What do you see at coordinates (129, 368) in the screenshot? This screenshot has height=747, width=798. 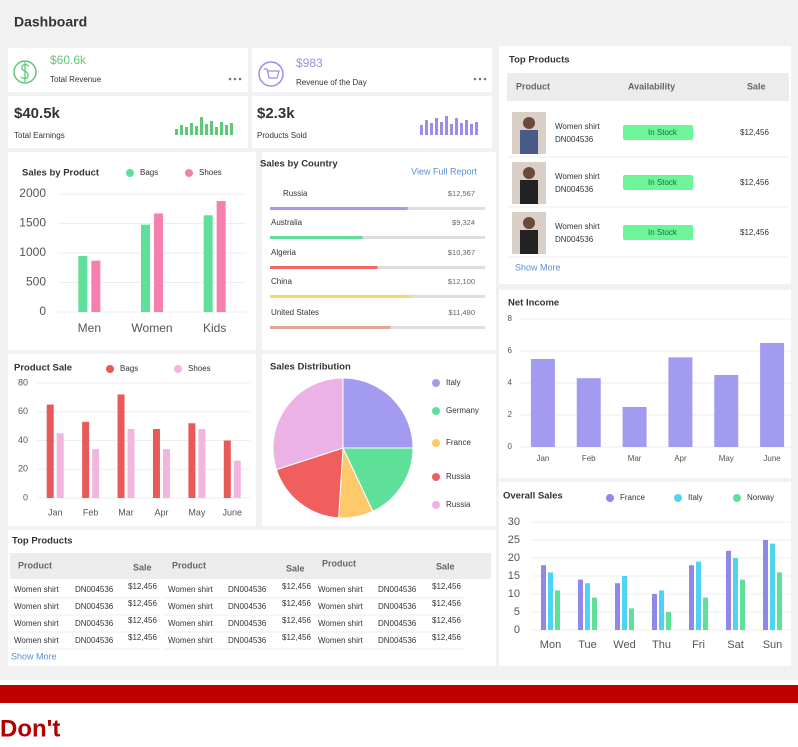 I see `legend-label: Bags` at bounding box center [129, 368].